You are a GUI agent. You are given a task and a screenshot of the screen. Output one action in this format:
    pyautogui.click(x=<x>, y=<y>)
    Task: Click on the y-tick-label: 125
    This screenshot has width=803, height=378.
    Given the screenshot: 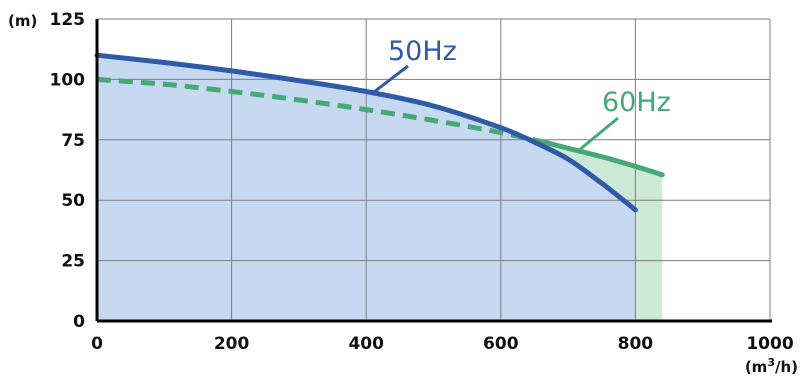 What is the action you would take?
    pyautogui.click(x=68, y=20)
    